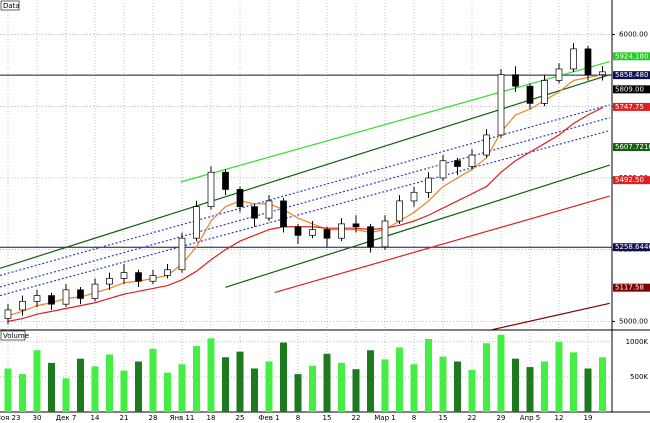 The image size is (650, 423). What do you see at coordinates (153, 418) in the screenshot?
I see `x-tick-label: 28` at bounding box center [153, 418].